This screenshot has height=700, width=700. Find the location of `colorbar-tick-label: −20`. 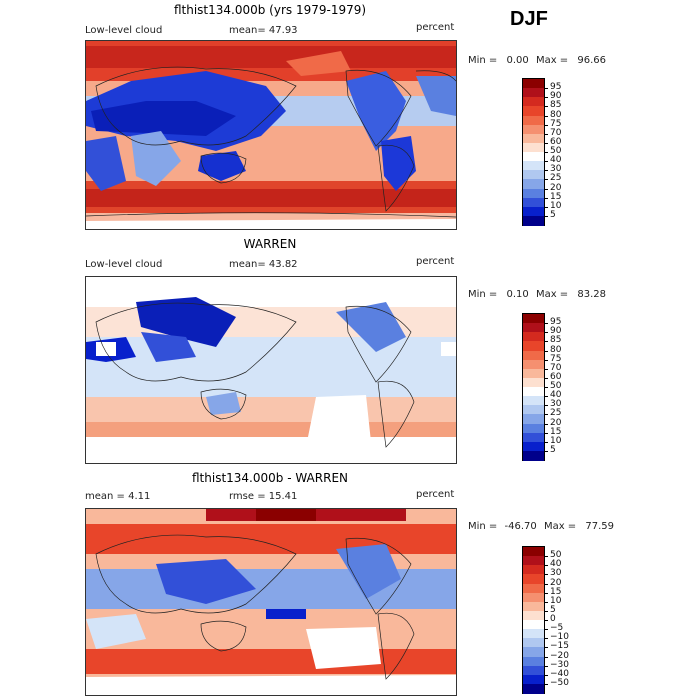

colorbar-tick-label: −20 is located at coordinates (559, 655).